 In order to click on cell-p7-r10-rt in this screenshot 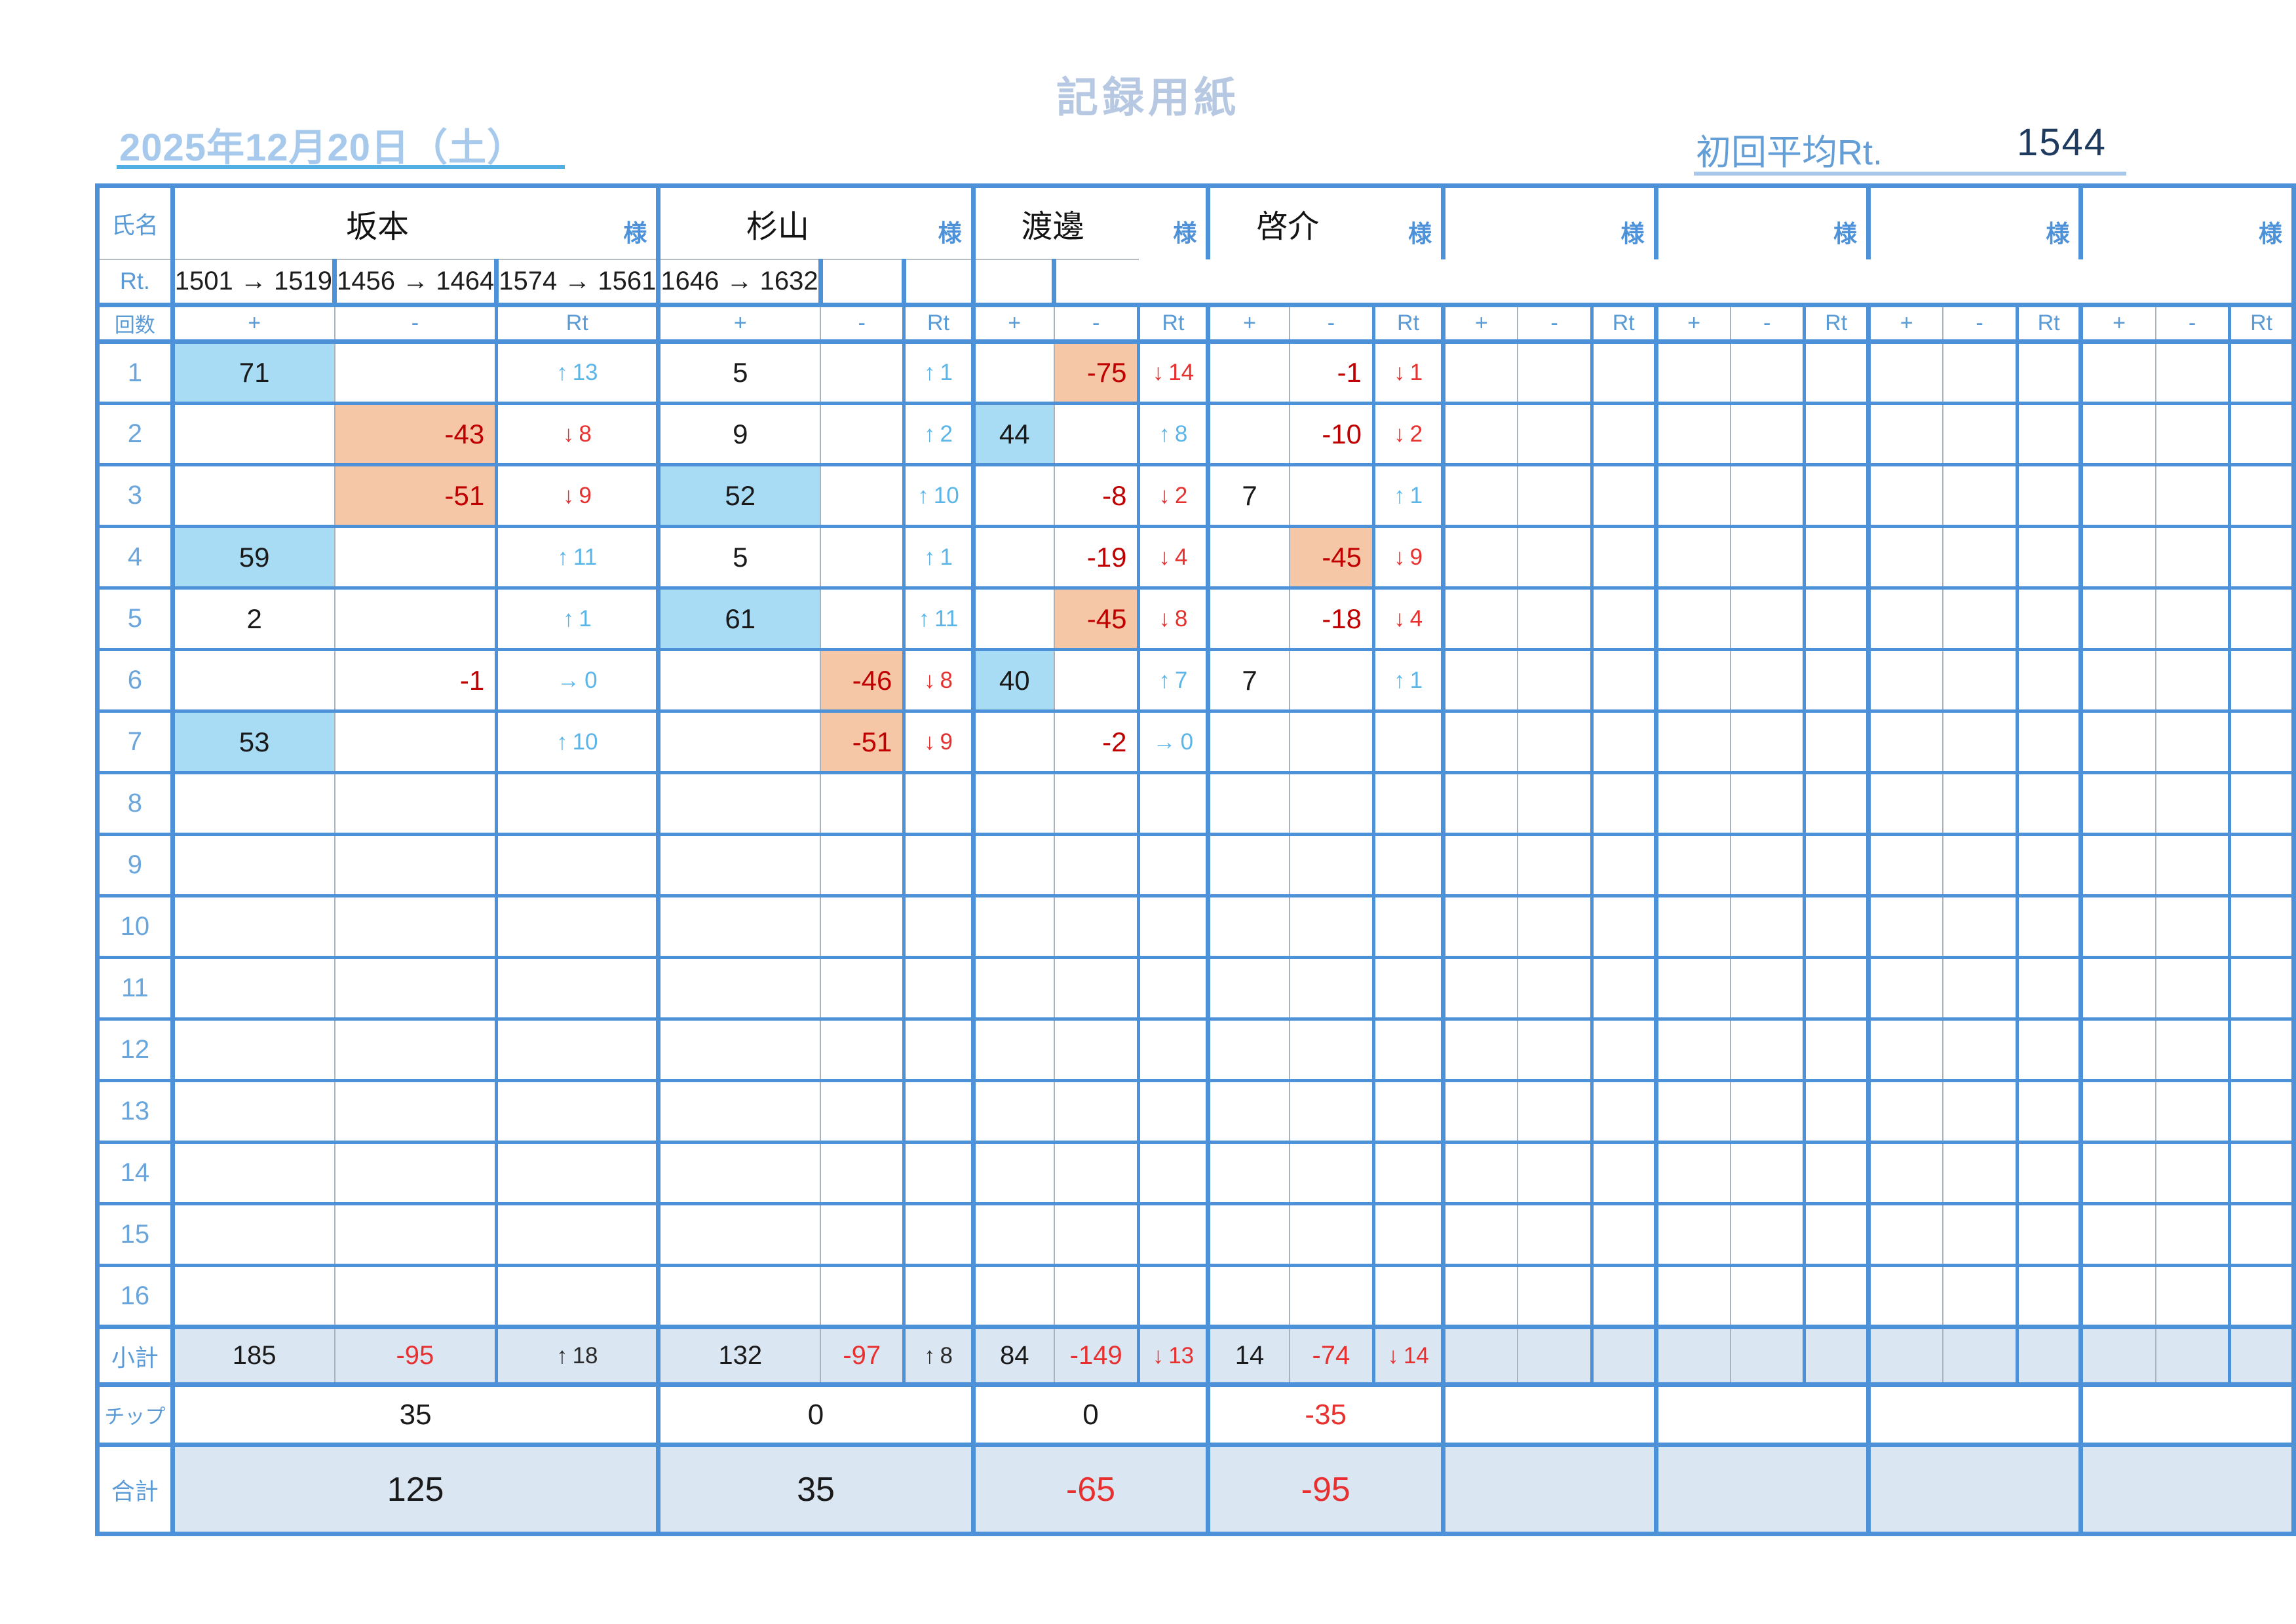, I will do `click(2048, 926)`.